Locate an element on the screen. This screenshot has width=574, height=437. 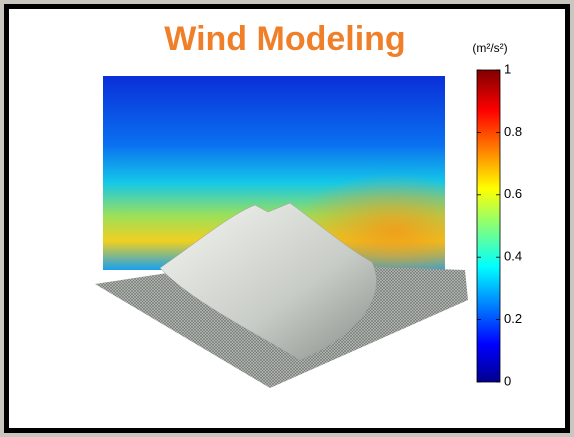
mountain is located at coordinates (268, 281).